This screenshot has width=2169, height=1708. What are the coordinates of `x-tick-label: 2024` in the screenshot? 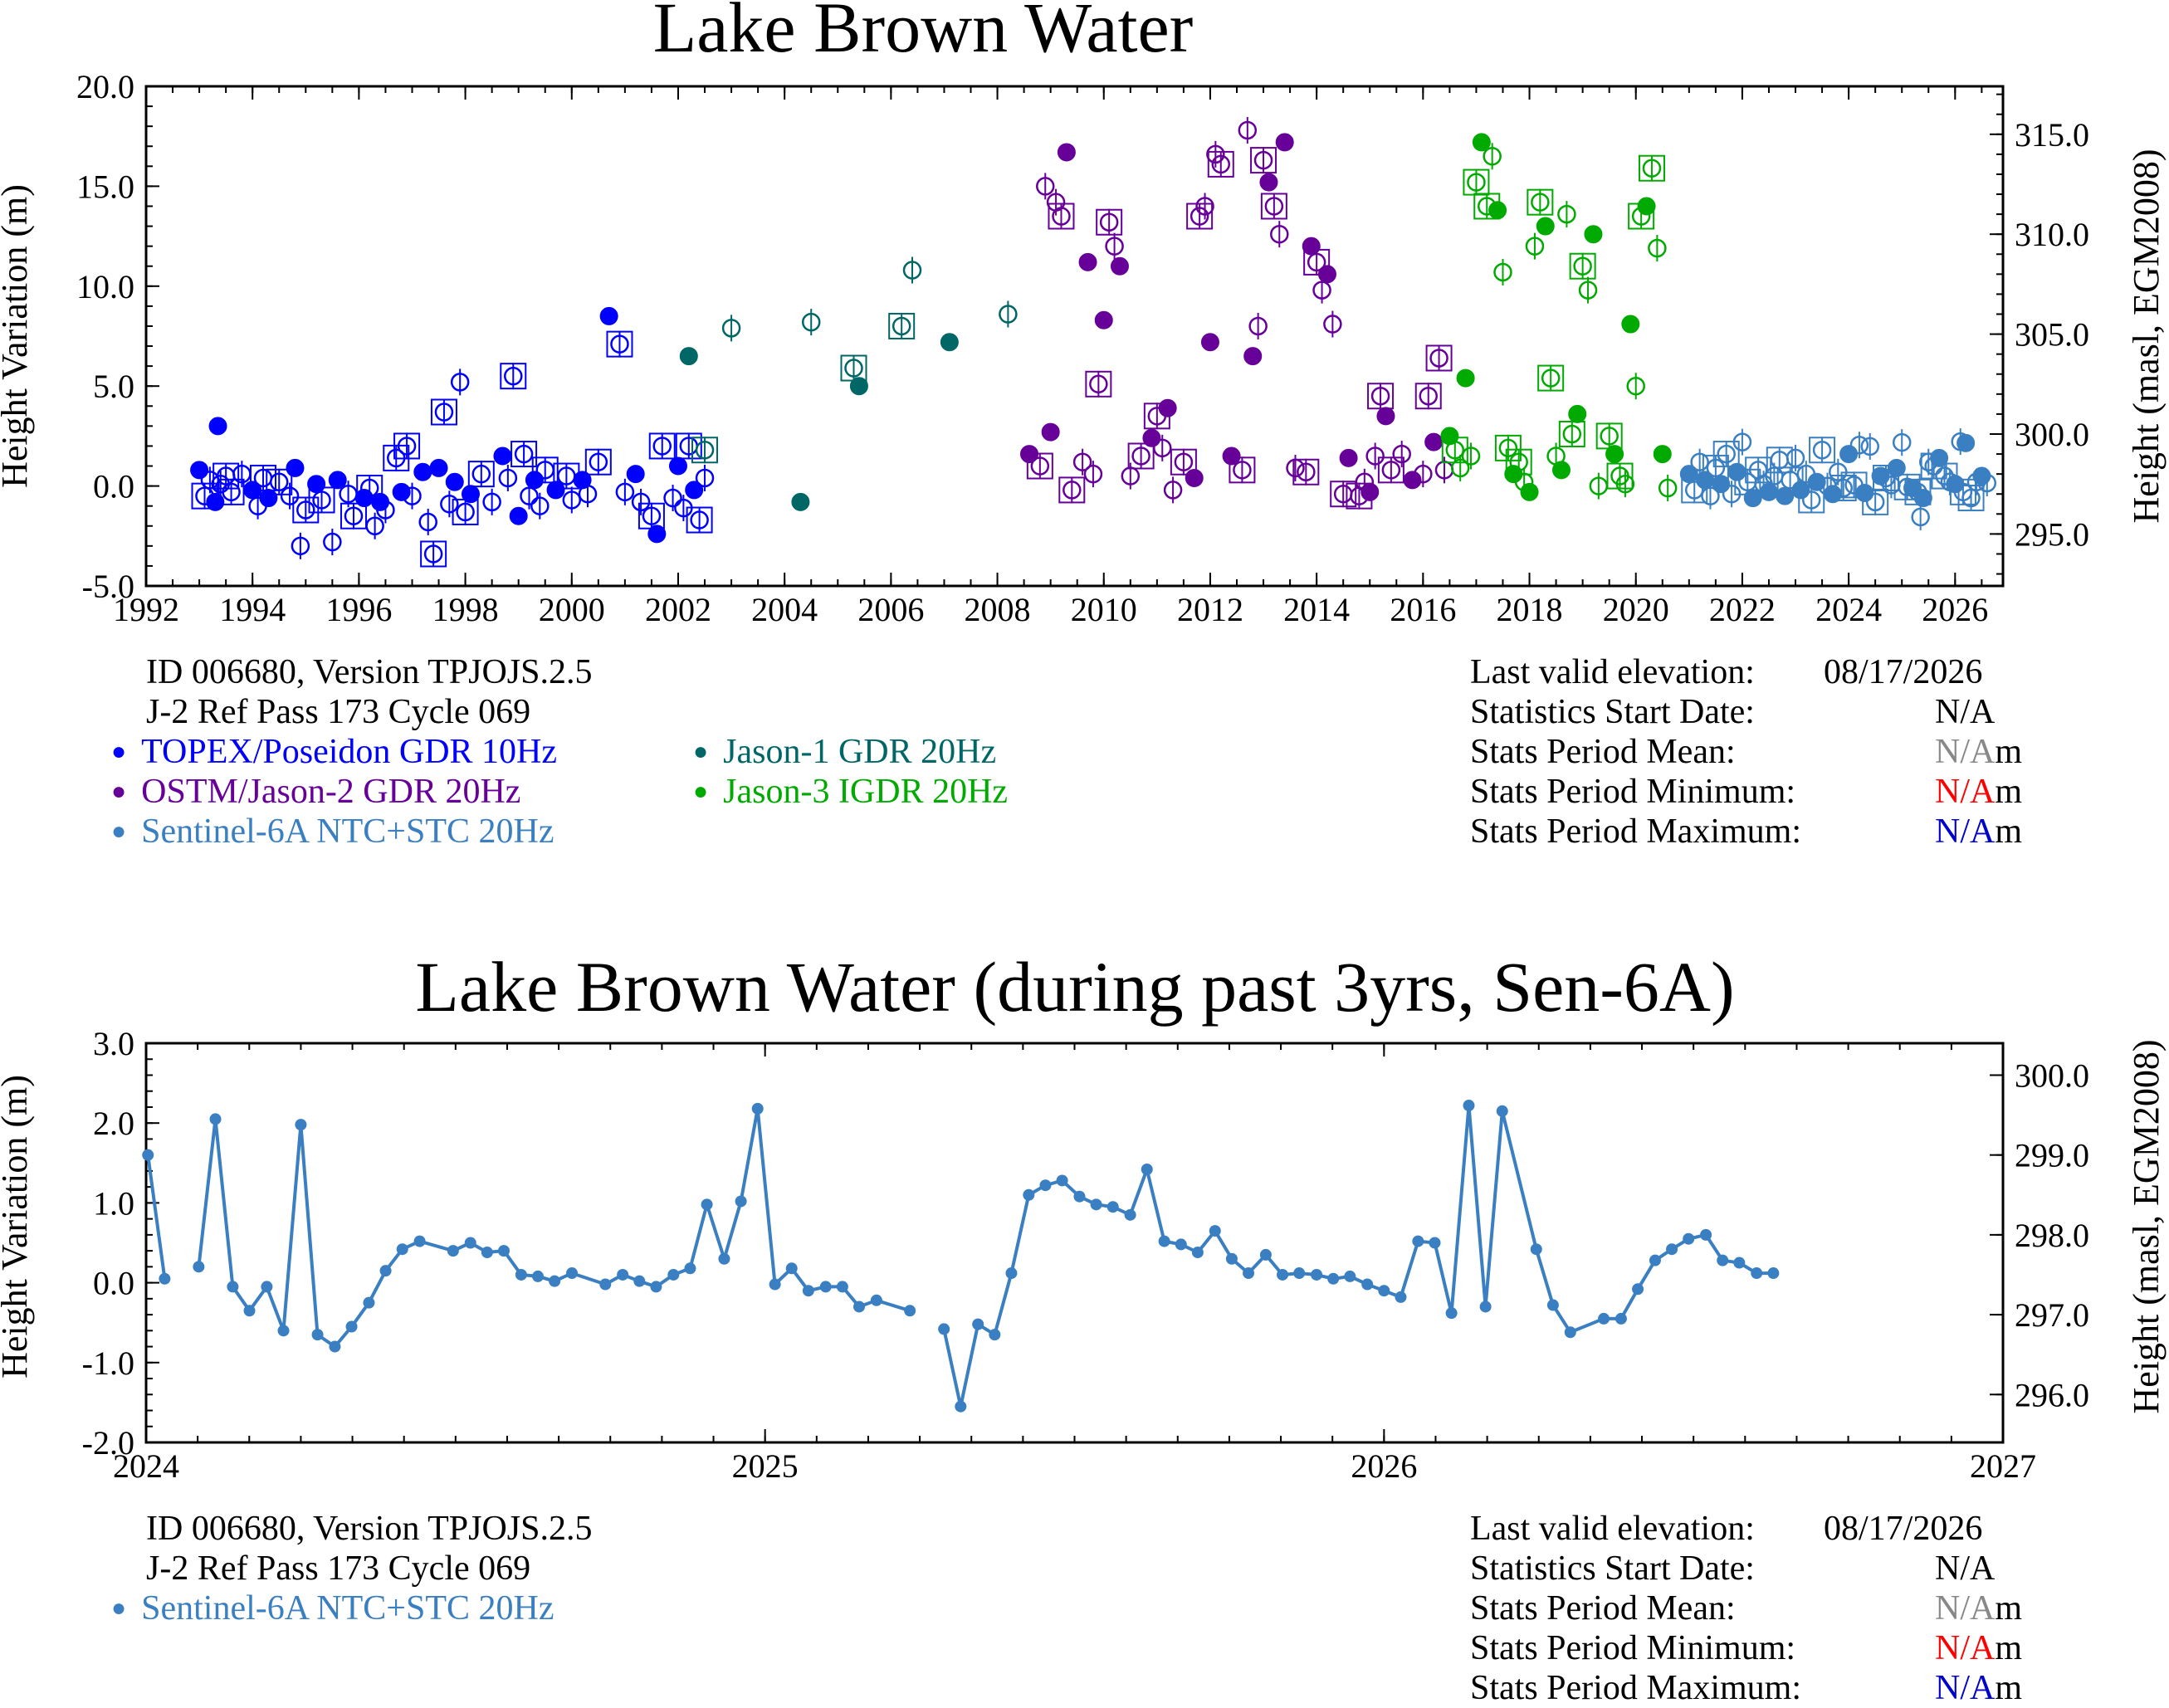 It's located at (1848, 609).